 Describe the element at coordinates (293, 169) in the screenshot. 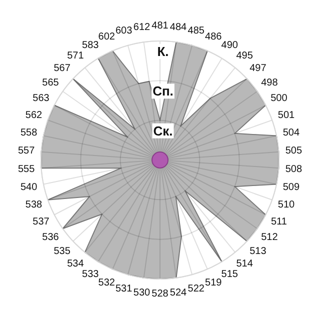

I see `spoke-label: 508` at that location.